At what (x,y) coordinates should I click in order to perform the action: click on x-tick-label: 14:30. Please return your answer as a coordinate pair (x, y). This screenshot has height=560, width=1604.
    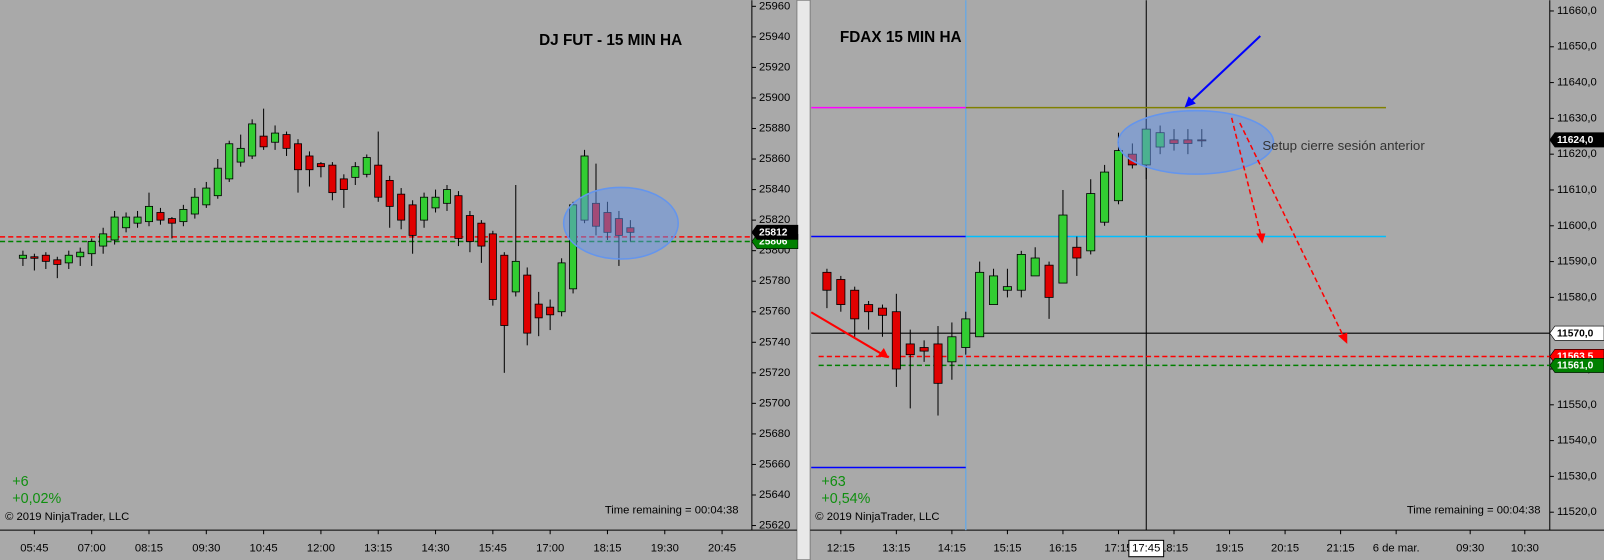
    Looking at the image, I should click on (435, 548).